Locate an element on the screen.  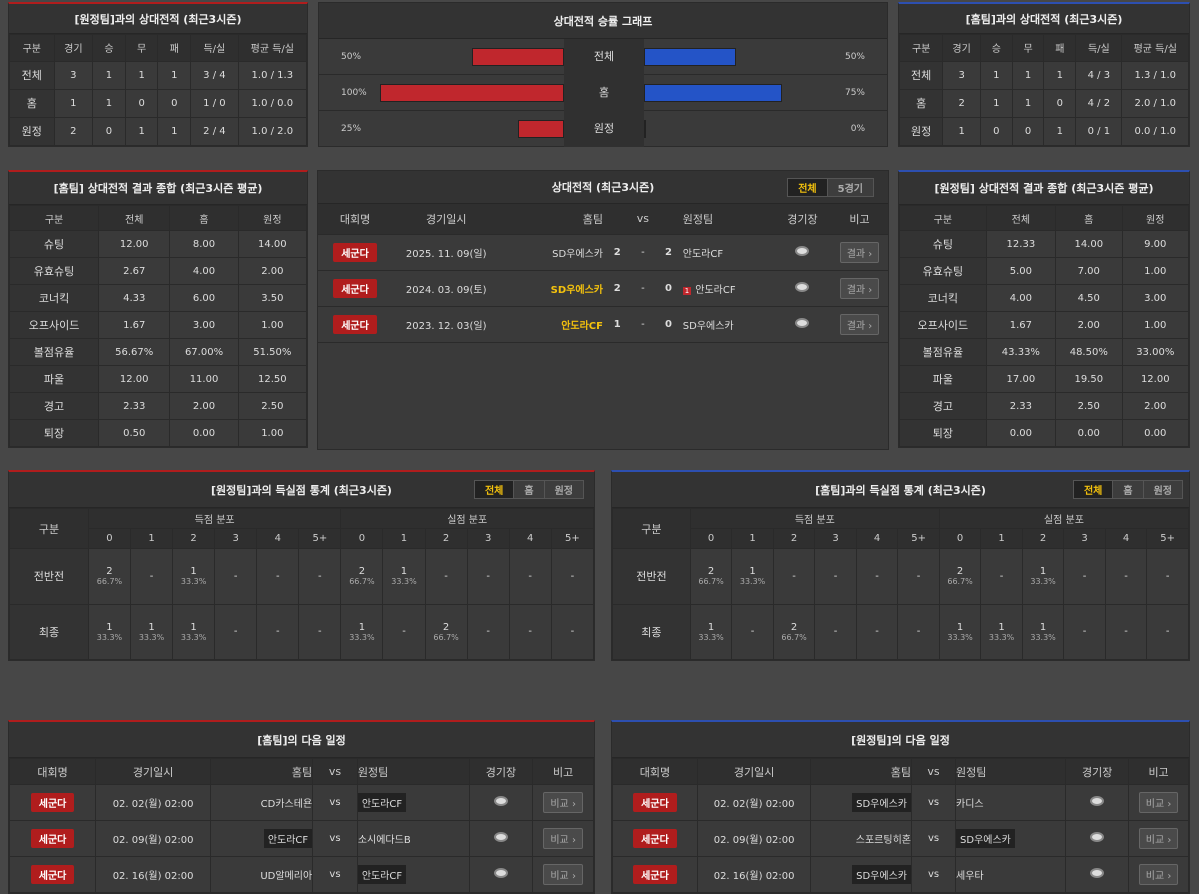
right-percent: 50% is located at coordinates (854, 57).